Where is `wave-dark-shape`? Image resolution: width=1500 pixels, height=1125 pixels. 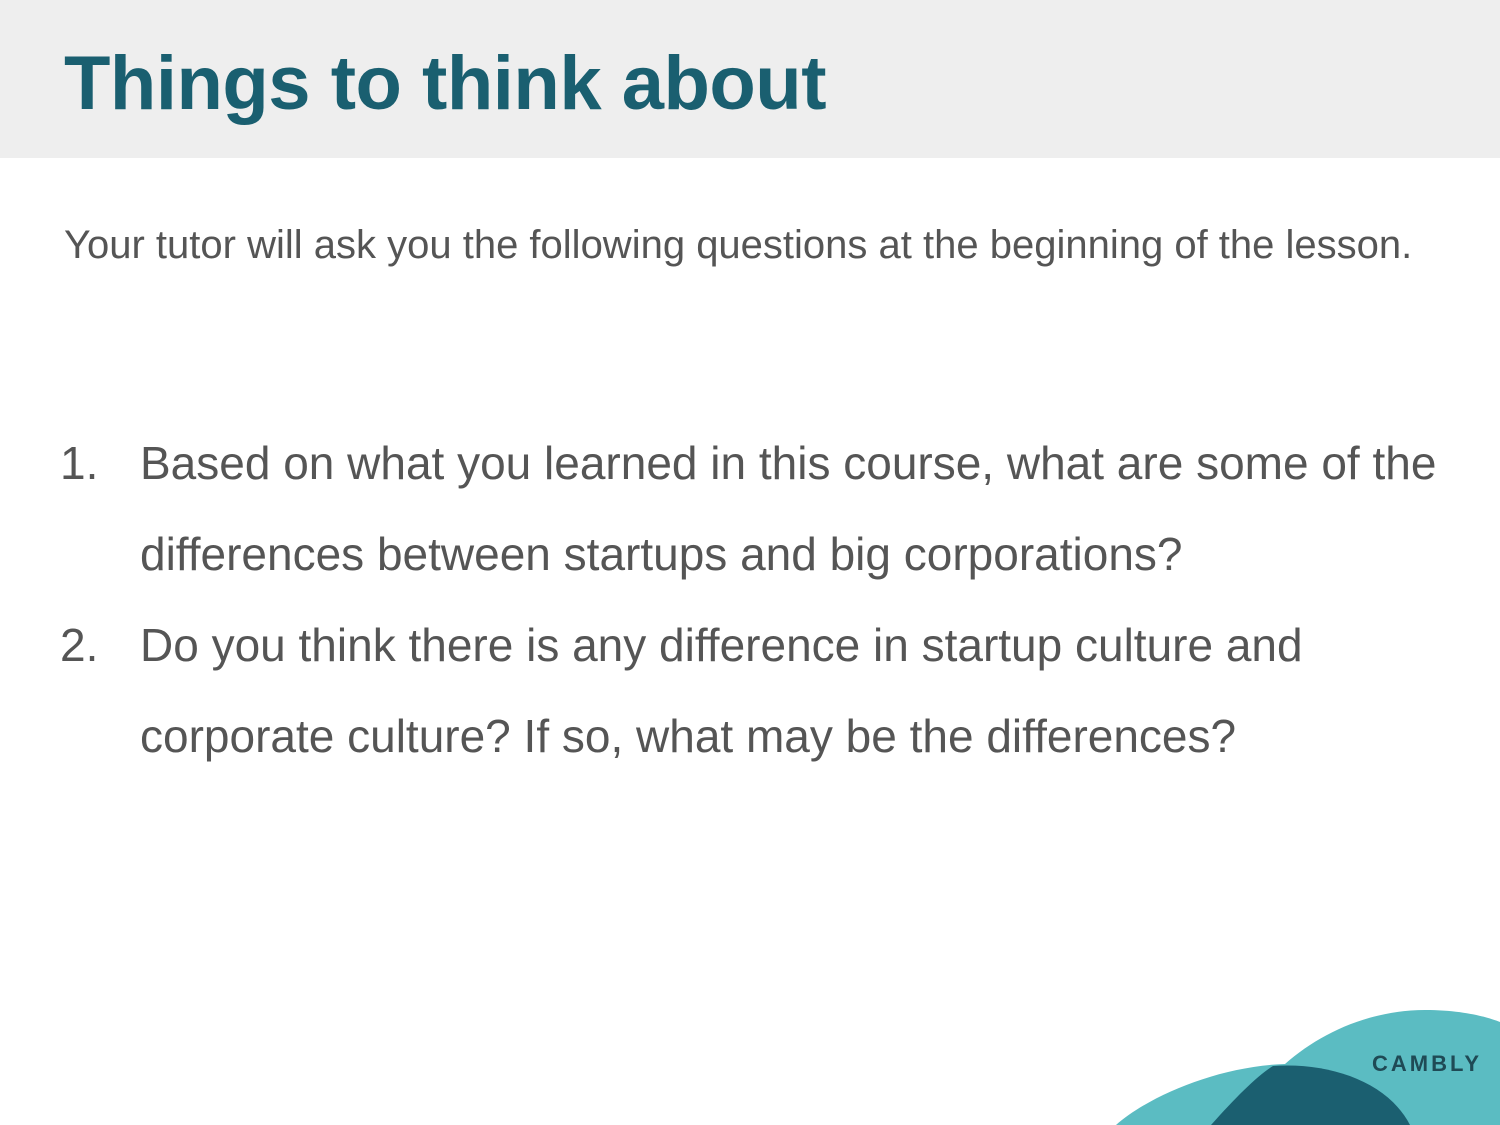
wave-dark-shape is located at coordinates (1310, 1095).